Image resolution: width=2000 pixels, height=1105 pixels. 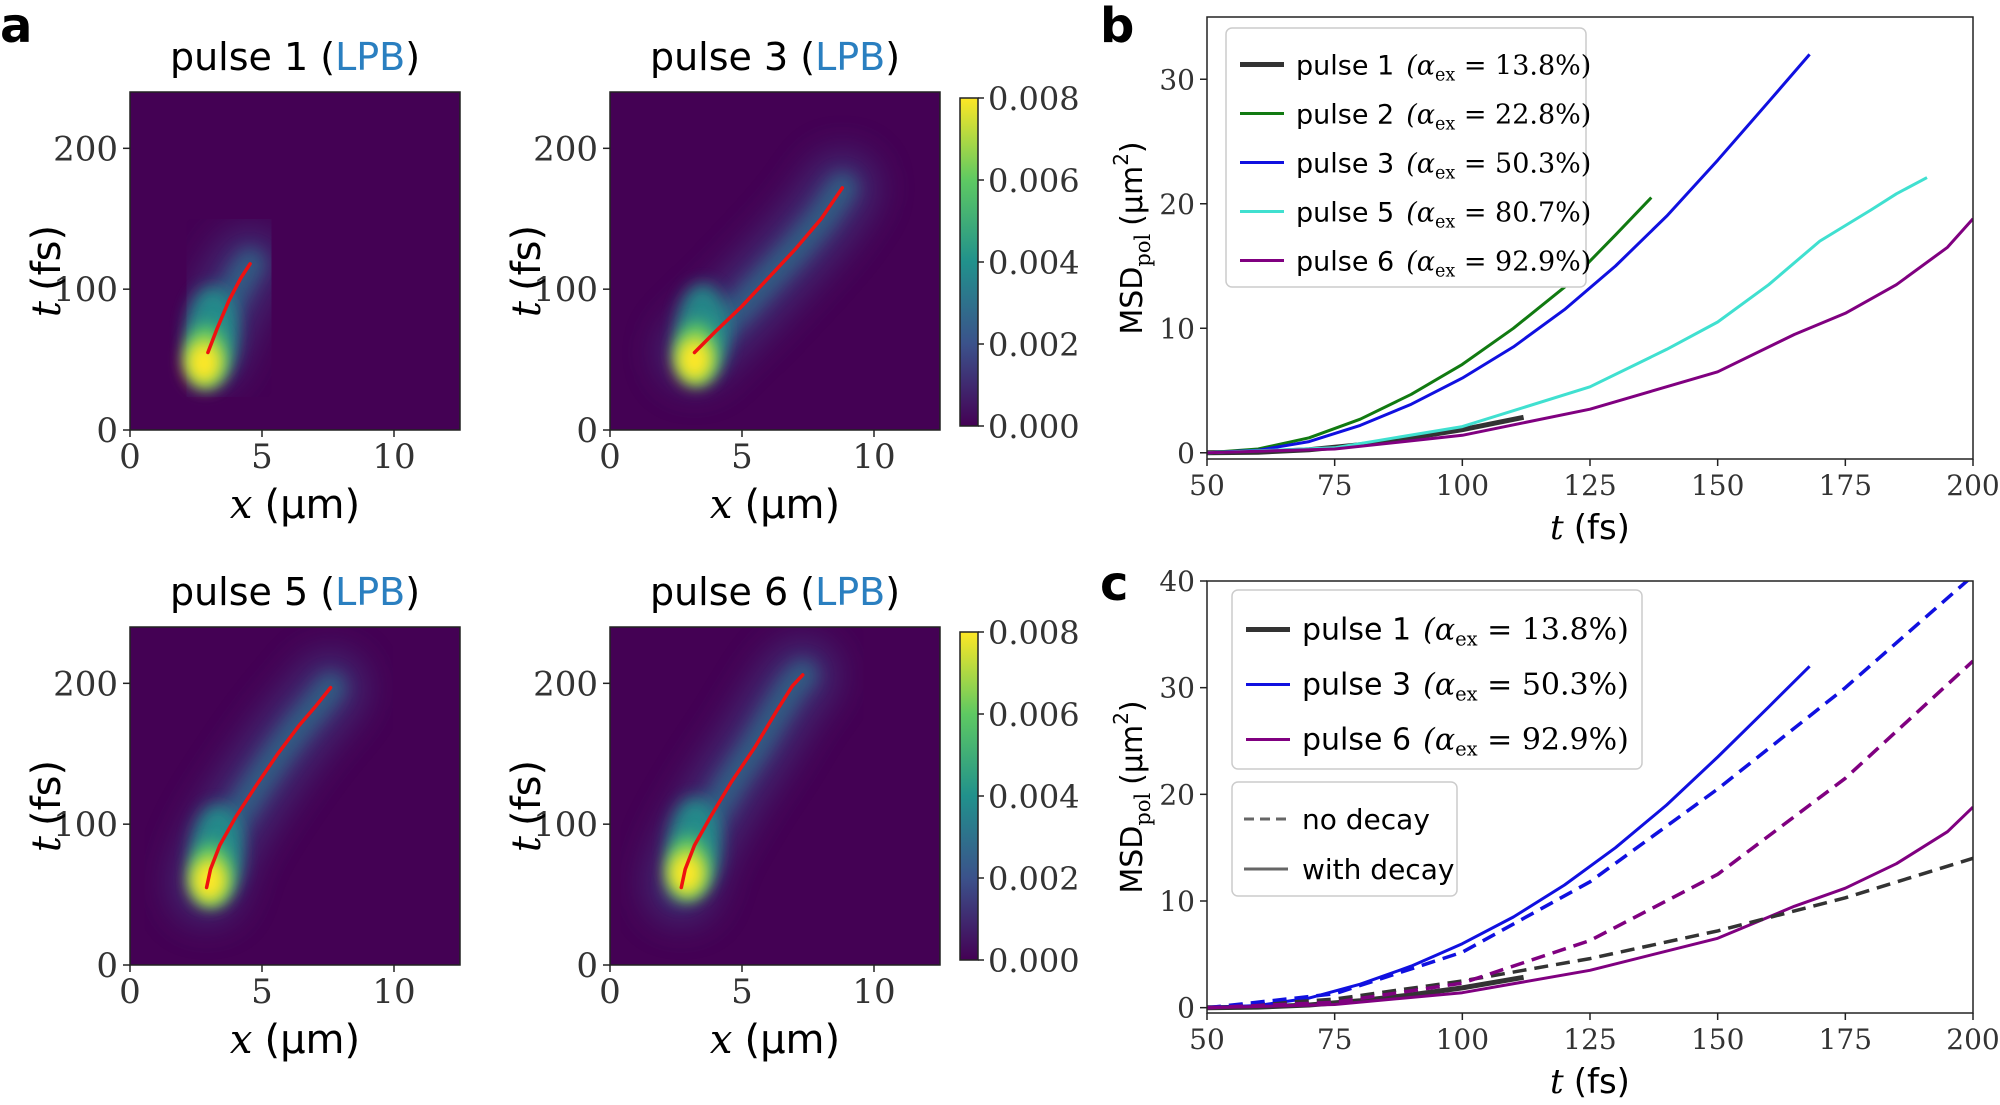 What do you see at coordinates (1443, 117) in the screenshot?
I see `legend-label: pulse 2 (αex = 22.8%)` at bounding box center [1443, 117].